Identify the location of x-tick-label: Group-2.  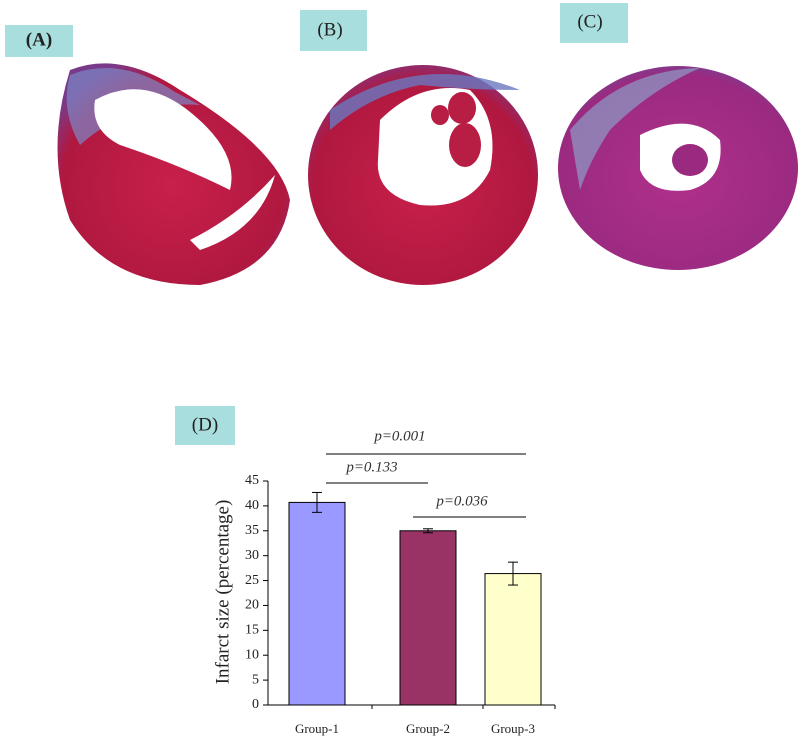
(428, 728).